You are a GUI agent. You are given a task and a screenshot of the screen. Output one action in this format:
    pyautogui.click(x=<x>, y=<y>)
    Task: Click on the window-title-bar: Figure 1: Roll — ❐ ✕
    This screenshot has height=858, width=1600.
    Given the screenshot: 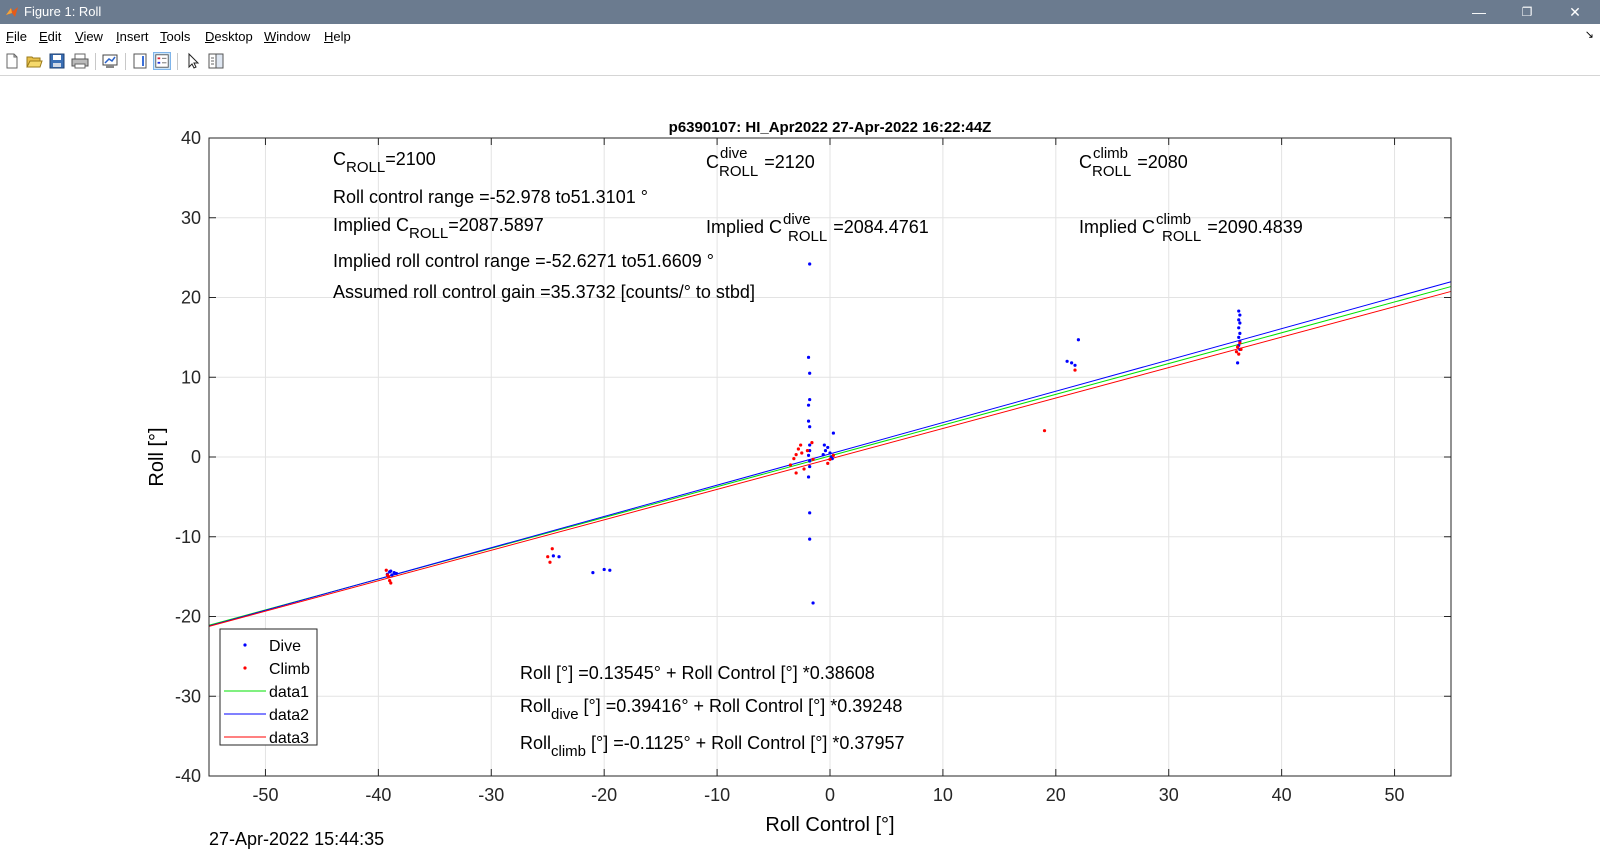 What is the action you would take?
    pyautogui.click(x=800, y=12)
    